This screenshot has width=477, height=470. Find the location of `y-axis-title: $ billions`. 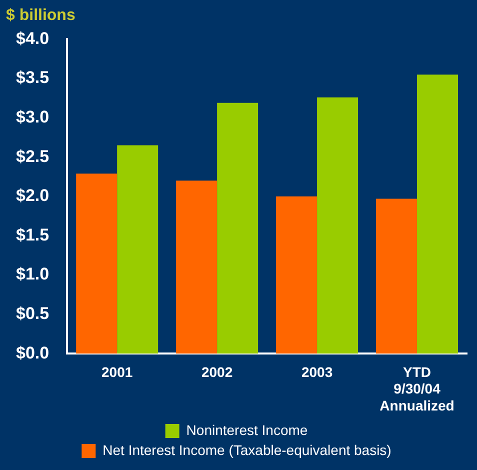

y-axis-title: $ billions is located at coordinates (41, 15).